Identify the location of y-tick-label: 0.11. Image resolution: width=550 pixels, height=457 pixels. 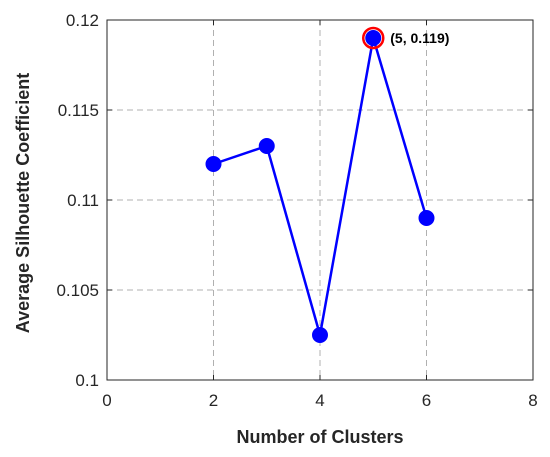
(83, 200).